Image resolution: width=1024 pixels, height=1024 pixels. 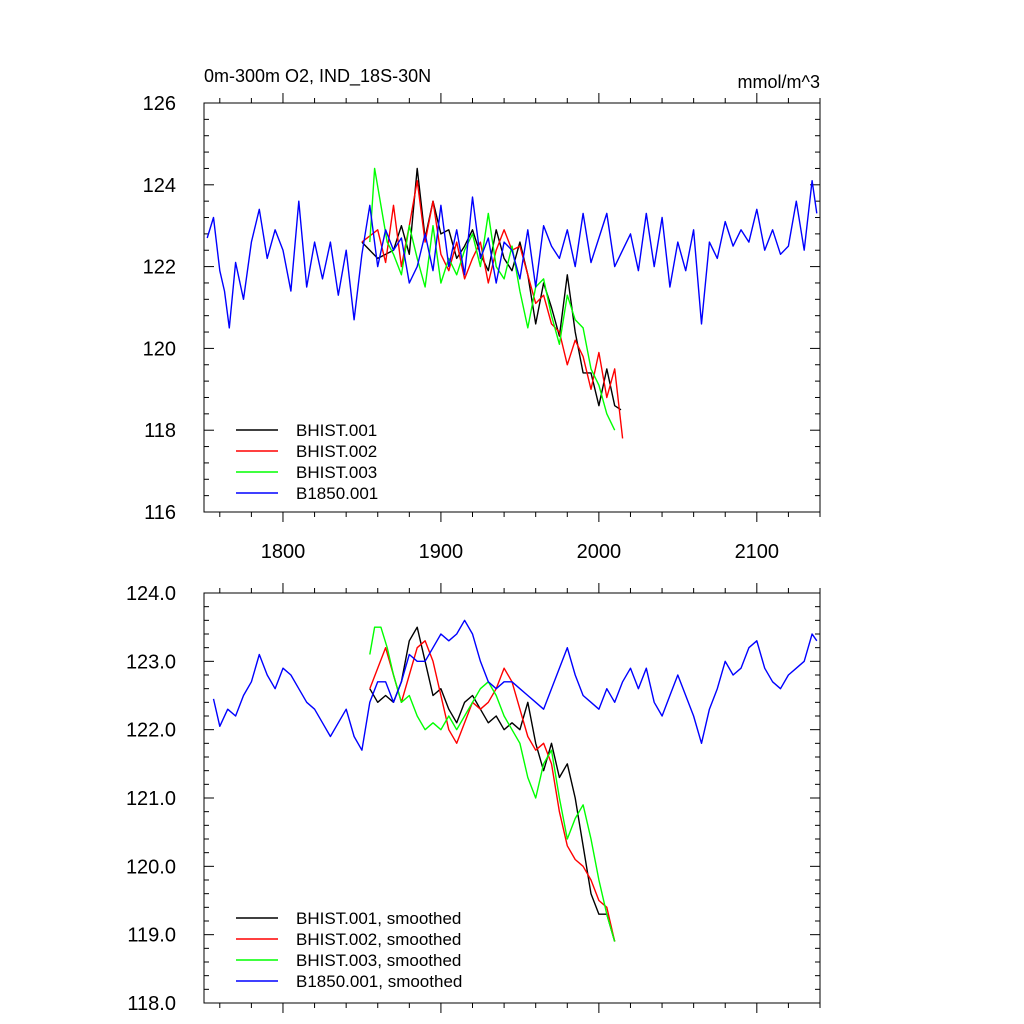 I want to click on top-panel-legend: BHIST.001 BHIST.002 BHIST.003 B1850.001, so click(x=307, y=462).